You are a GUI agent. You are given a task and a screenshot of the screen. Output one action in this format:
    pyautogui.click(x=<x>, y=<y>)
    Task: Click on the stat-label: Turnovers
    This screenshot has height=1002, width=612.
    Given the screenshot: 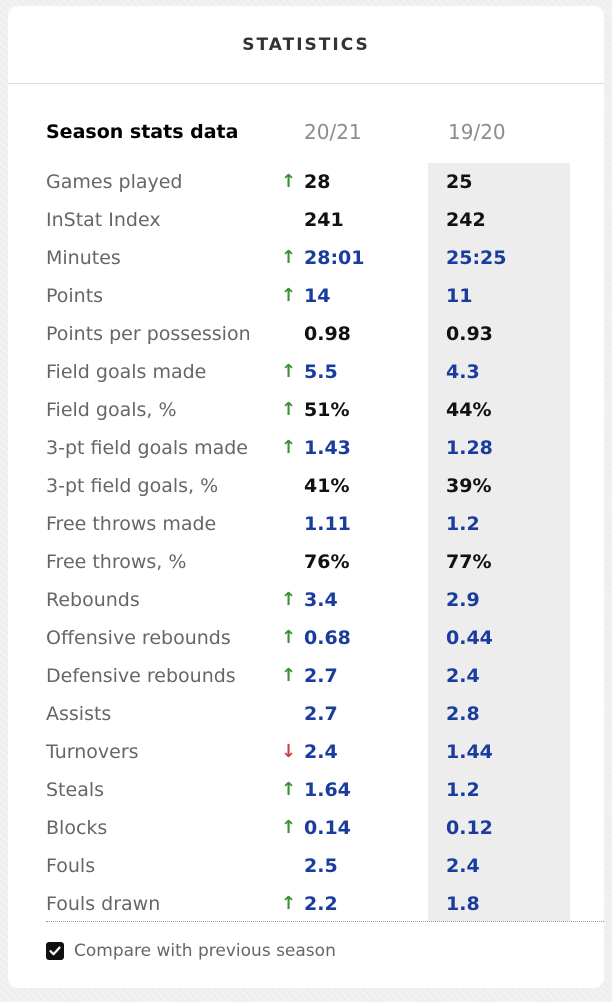 What is the action you would take?
    pyautogui.click(x=92, y=752)
    